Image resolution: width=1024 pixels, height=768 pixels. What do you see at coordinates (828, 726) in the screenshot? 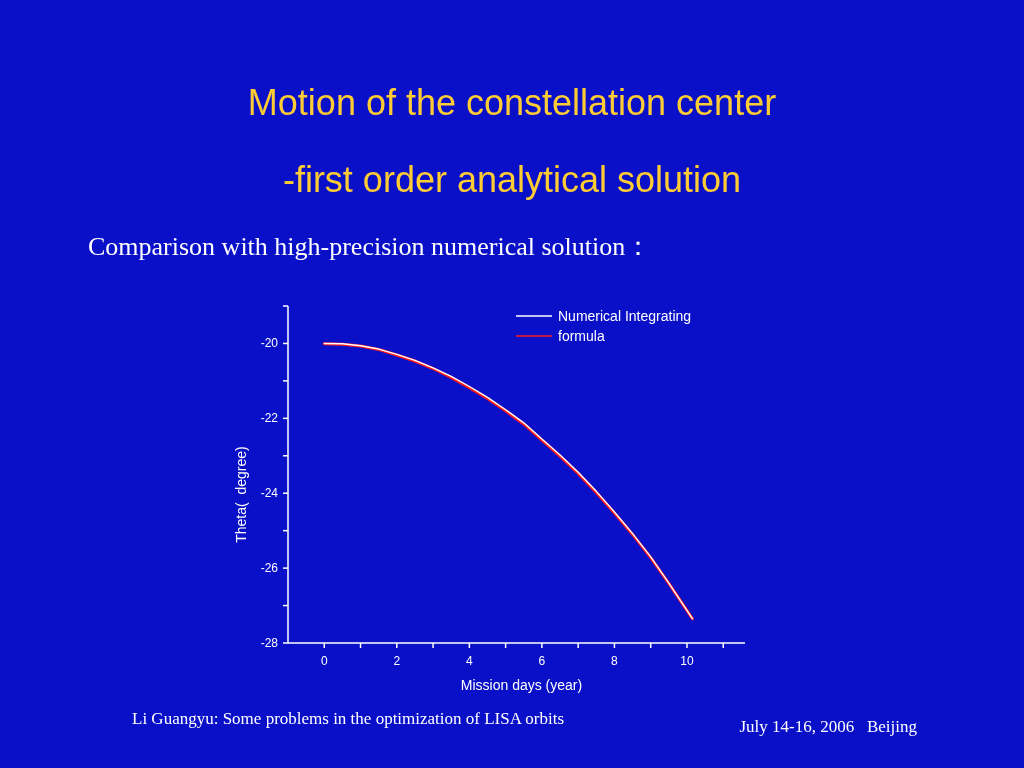
I see `text: July 14-16, 2006 Beijing` at bounding box center [828, 726].